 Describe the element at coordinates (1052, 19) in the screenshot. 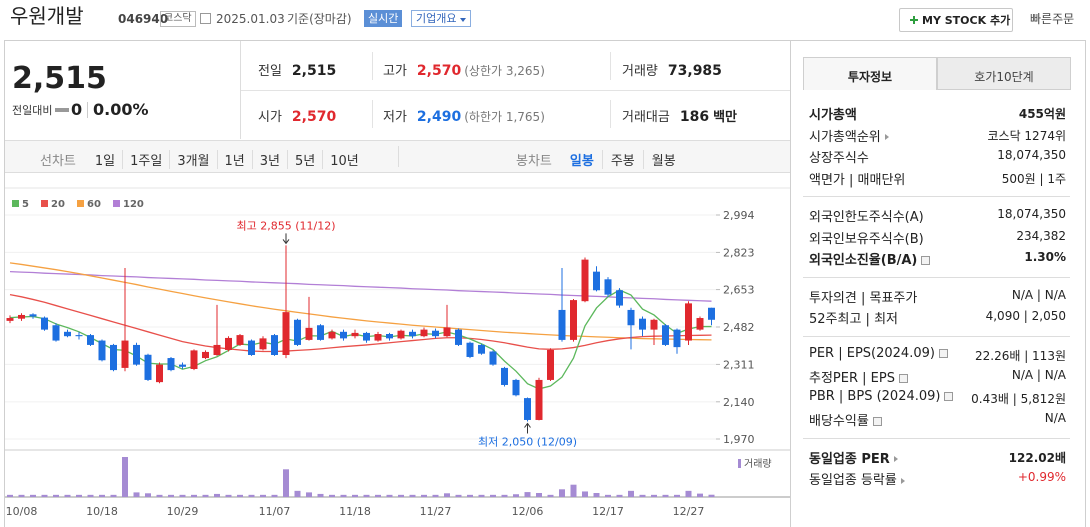

I see `quick-order-button: 빠른주문` at that location.